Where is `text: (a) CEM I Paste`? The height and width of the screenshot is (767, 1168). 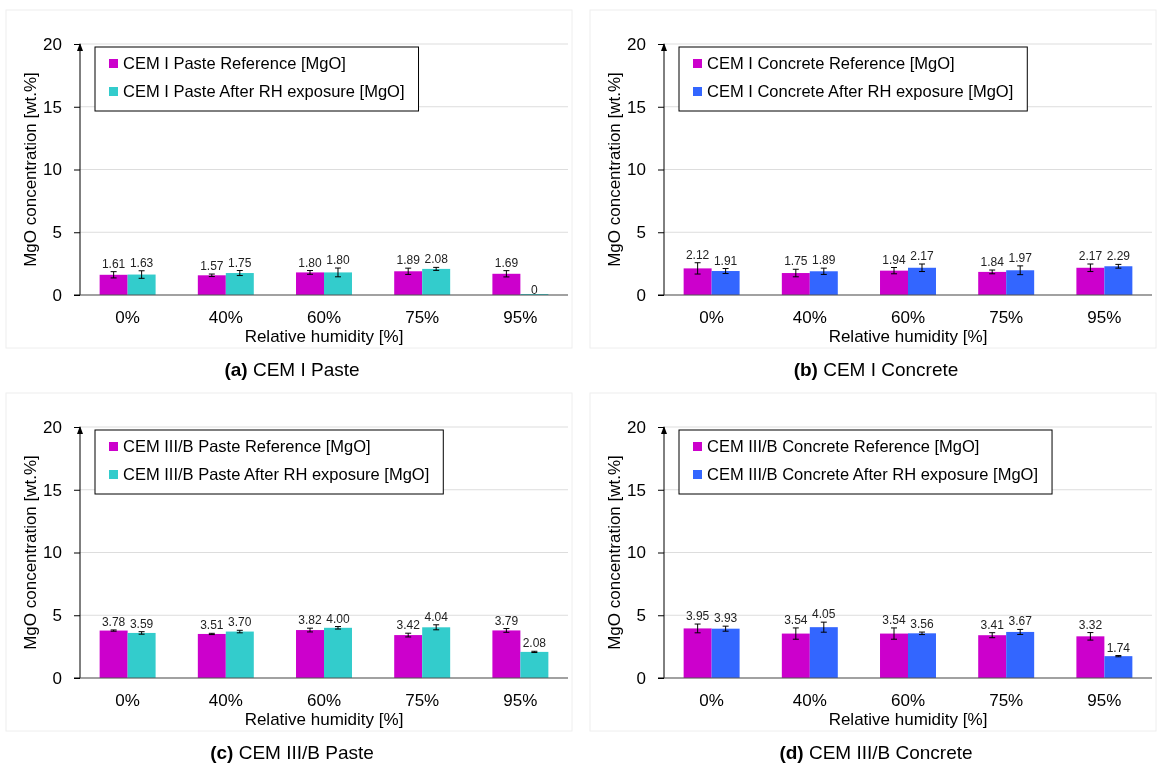
text: (a) CEM I Paste is located at coordinates (292, 369).